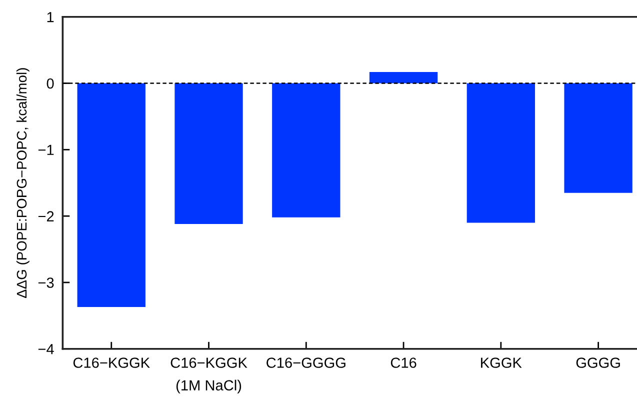 This screenshot has width=637, height=401. Describe the element at coordinates (50, 83) in the screenshot. I see `y-tick-label: 0` at that location.